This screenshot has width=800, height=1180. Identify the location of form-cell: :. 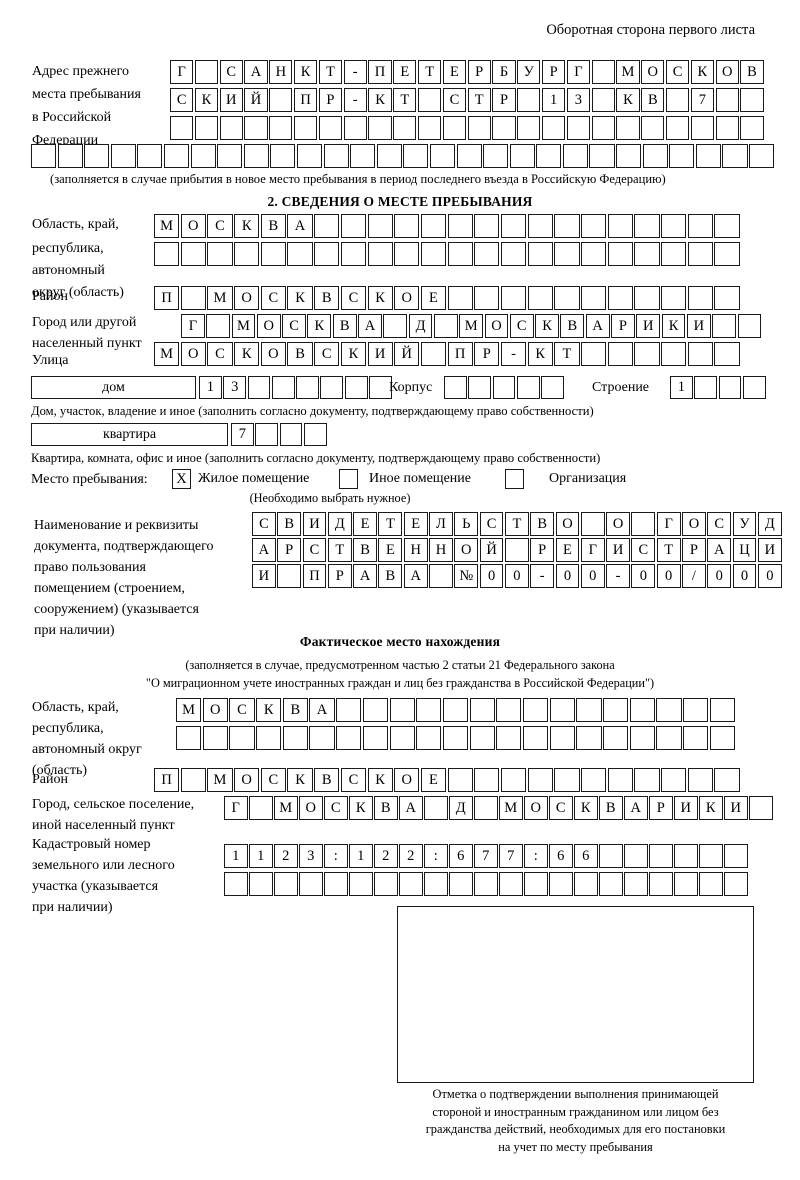
(536, 856).